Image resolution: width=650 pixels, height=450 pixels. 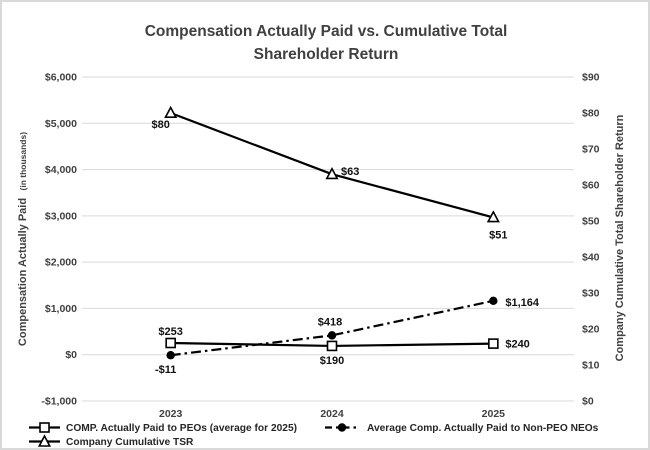 What do you see at coordinates (23, 272) in the screenshot?
I see `left-axis-title-main: Compensation Actually Paid` at bounding box center [23, 272].